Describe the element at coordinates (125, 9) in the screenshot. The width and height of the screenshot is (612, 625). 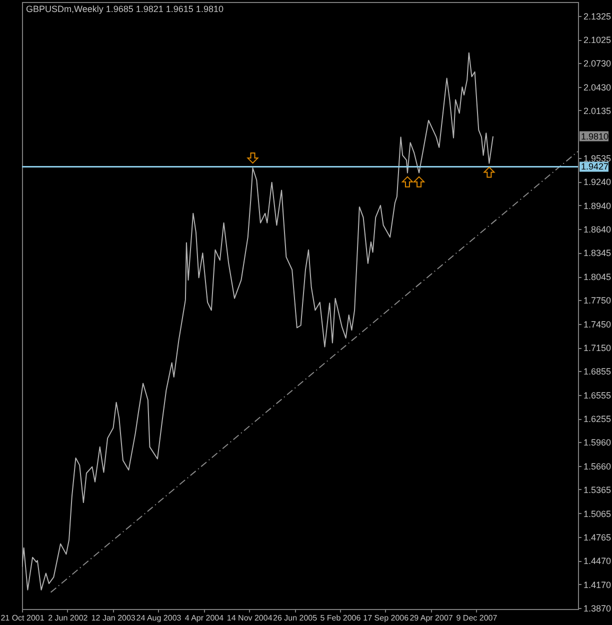
I see `chart-title: GBPUSDm,Weekly 1.9685 1.9821 1.9615 1.9810` at that location.